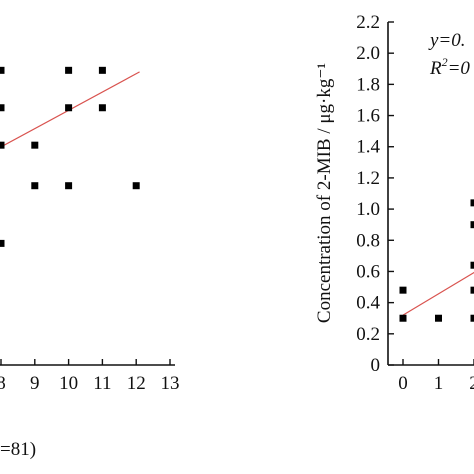 The height and width of the screenshot is (474, 474). What do you see at coordinates (445, 62) in the screenshot?
I see `r-squared-superscript: 2` at bounding box center [445, 62].